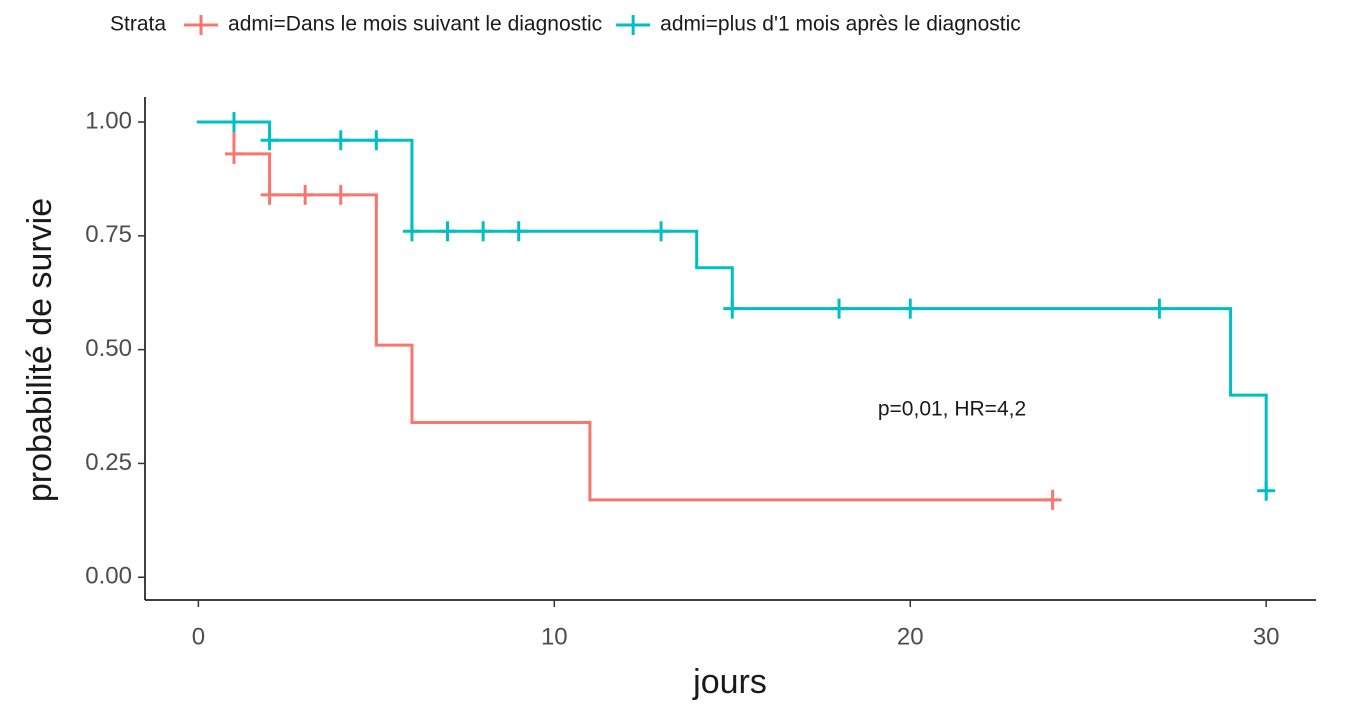 The width and height of the screenshot is (1354, 706). What do you see at coordinates (910, 636) in the screenshot?
I see `x-tick-label: 20` at bounding box center [910, 636].